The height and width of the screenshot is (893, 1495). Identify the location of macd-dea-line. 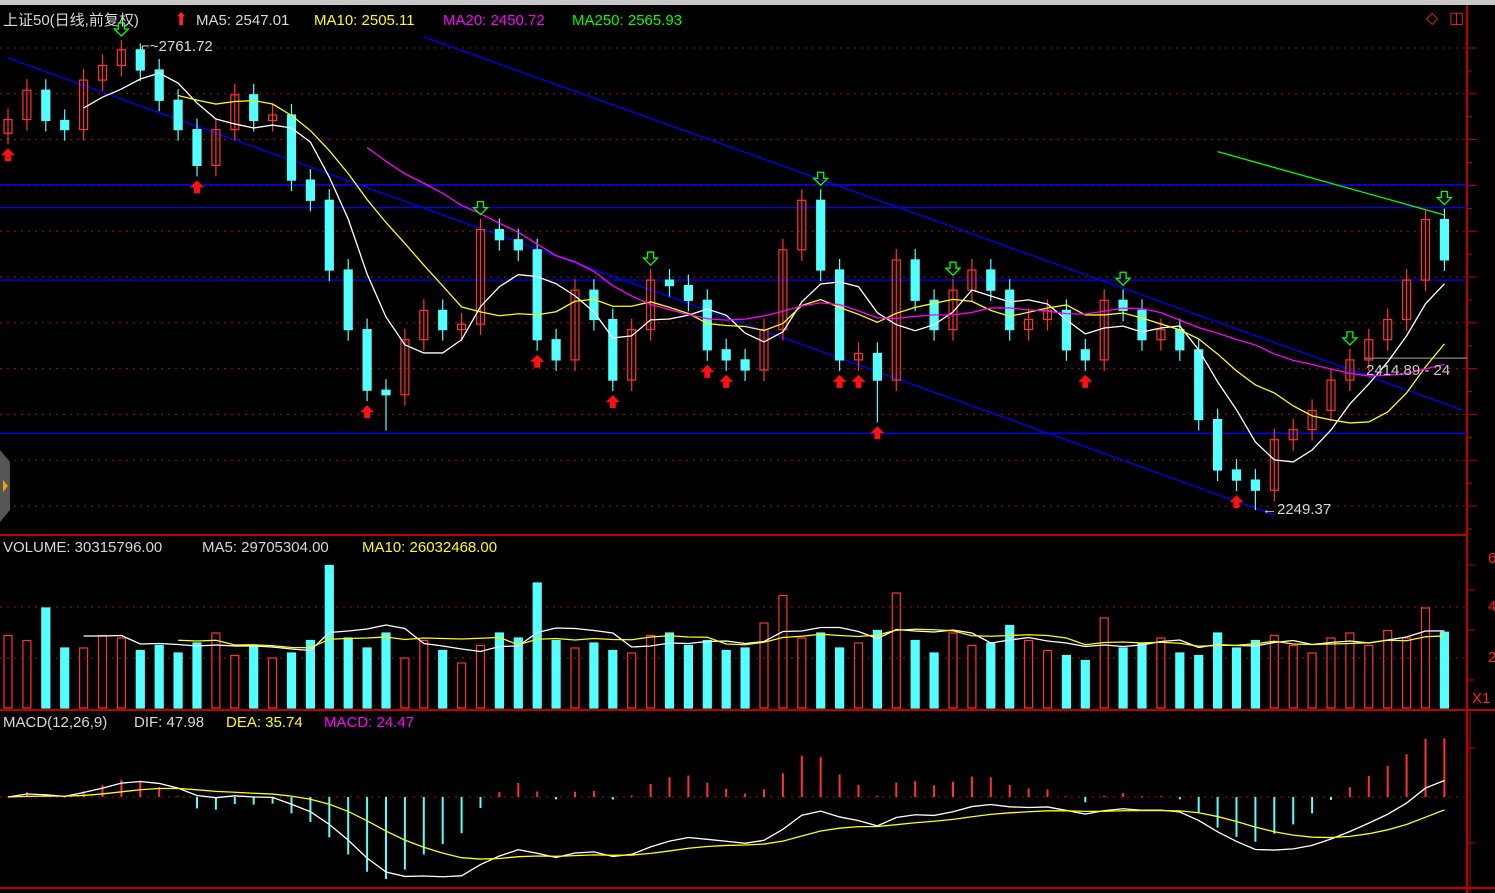
(726, 823).